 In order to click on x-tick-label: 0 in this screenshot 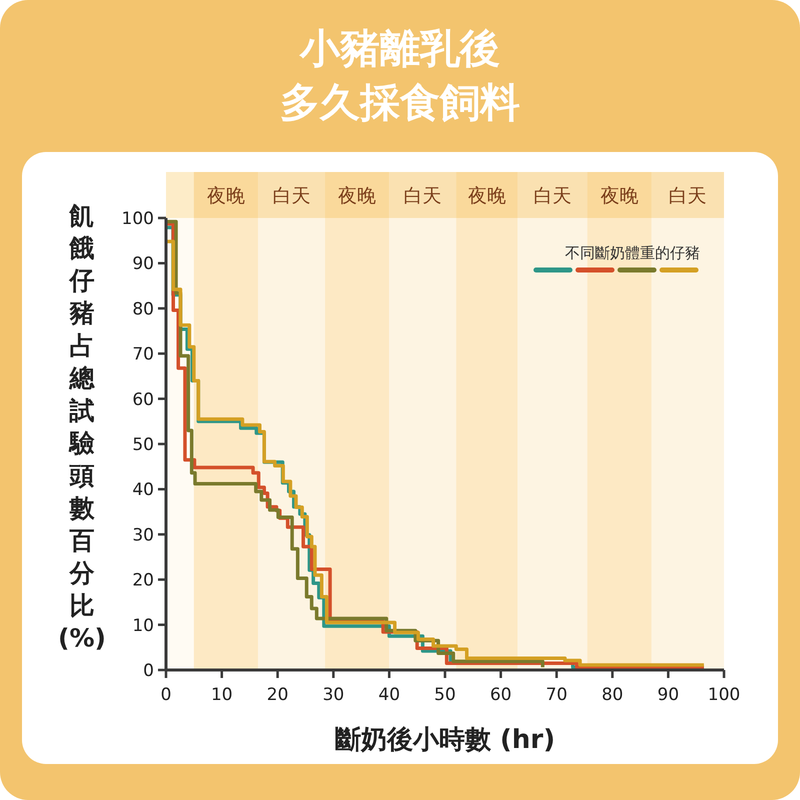, I will do `click(166, 695)`.